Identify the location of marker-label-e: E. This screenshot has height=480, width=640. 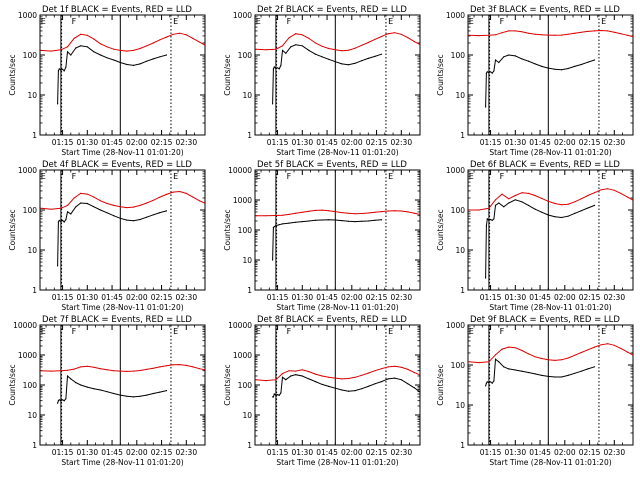
(603, 21).